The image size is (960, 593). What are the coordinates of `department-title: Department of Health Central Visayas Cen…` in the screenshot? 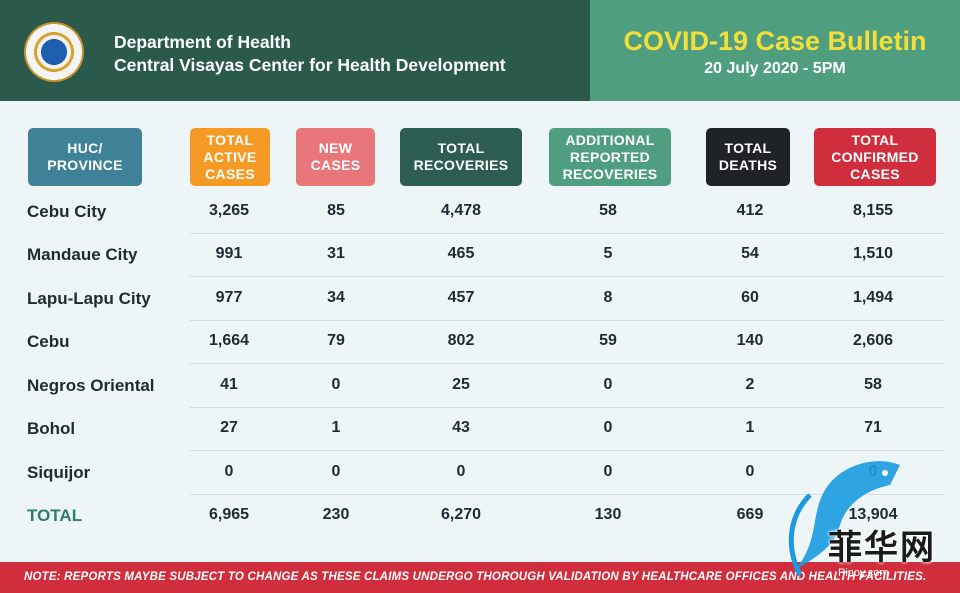 It's located at (310, 54).